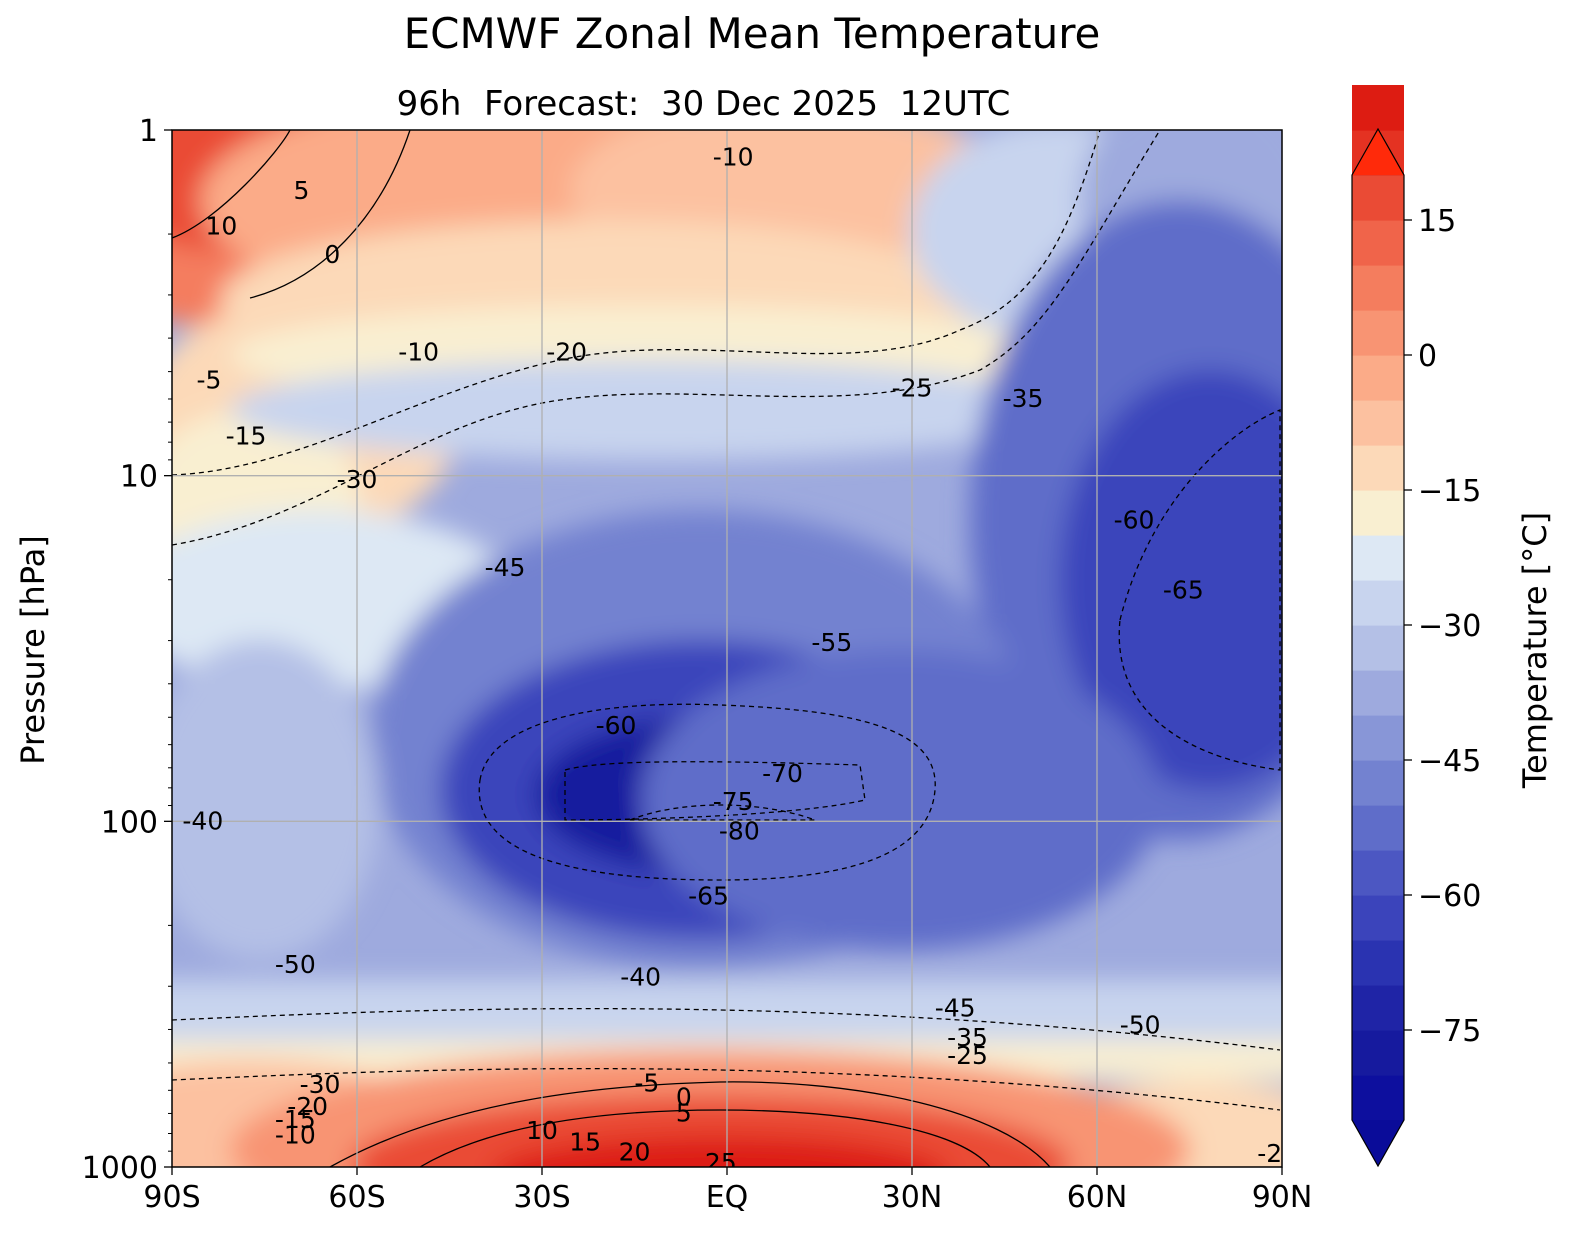  I want to click on y-tick-label: 1000, so click(120, 1168).